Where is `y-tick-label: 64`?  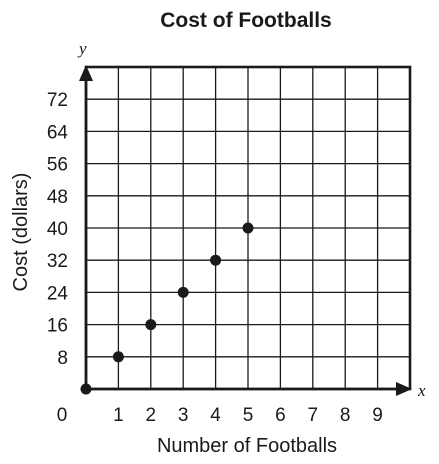 y-tick-label: 64 is located at coordinates (58, 132).